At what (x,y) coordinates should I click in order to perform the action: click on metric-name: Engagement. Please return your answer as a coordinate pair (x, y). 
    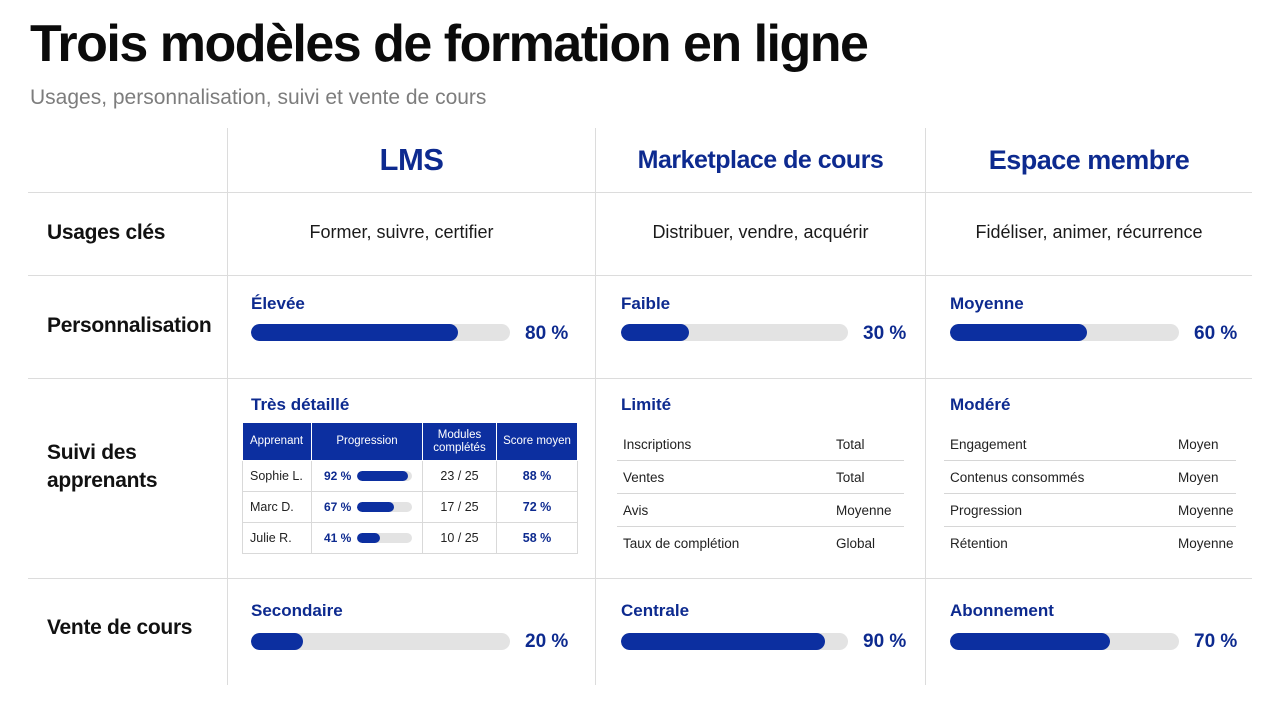
    Looking at the image, I should click on (988, 444).